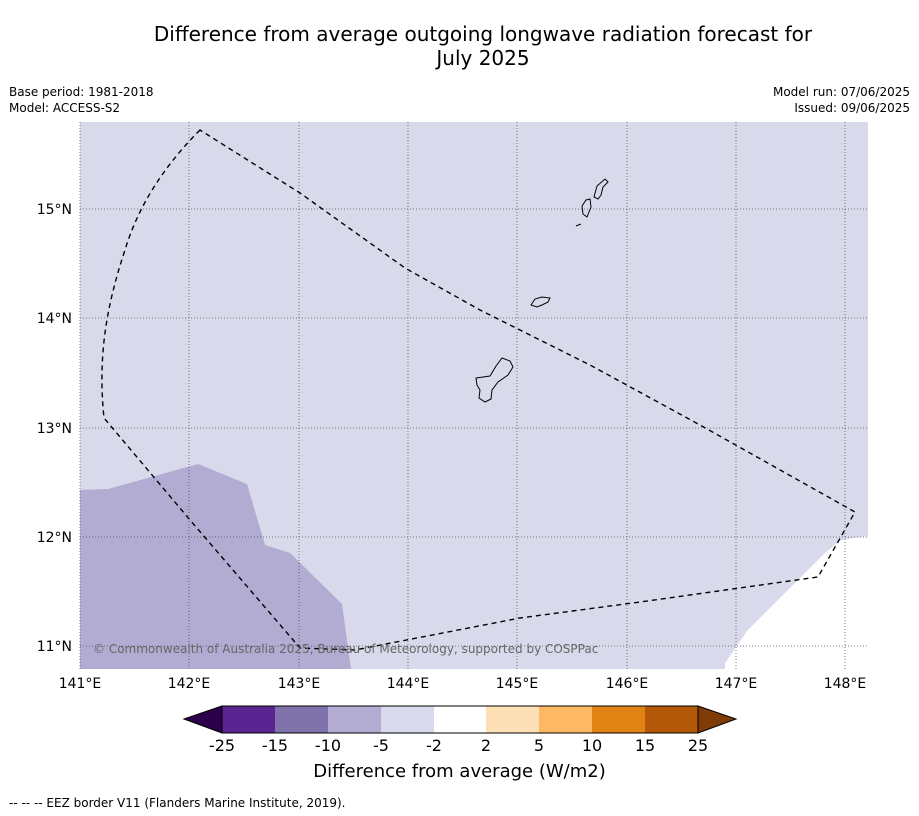 Image resolution: width=919 pixels, height=816 pixels. What do you see at coordinates (540, 302) in the screenshot?
I see `island-rota` at bounding box center [540, 302].